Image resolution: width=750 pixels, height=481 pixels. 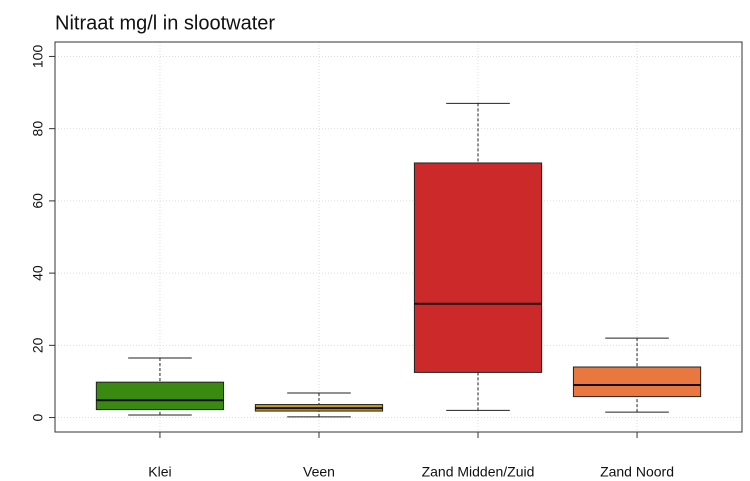 What do you see at coordinates (38, 273) in the screenshot?
I see `y-tick-label: 40` at bounding box center [38, 273].